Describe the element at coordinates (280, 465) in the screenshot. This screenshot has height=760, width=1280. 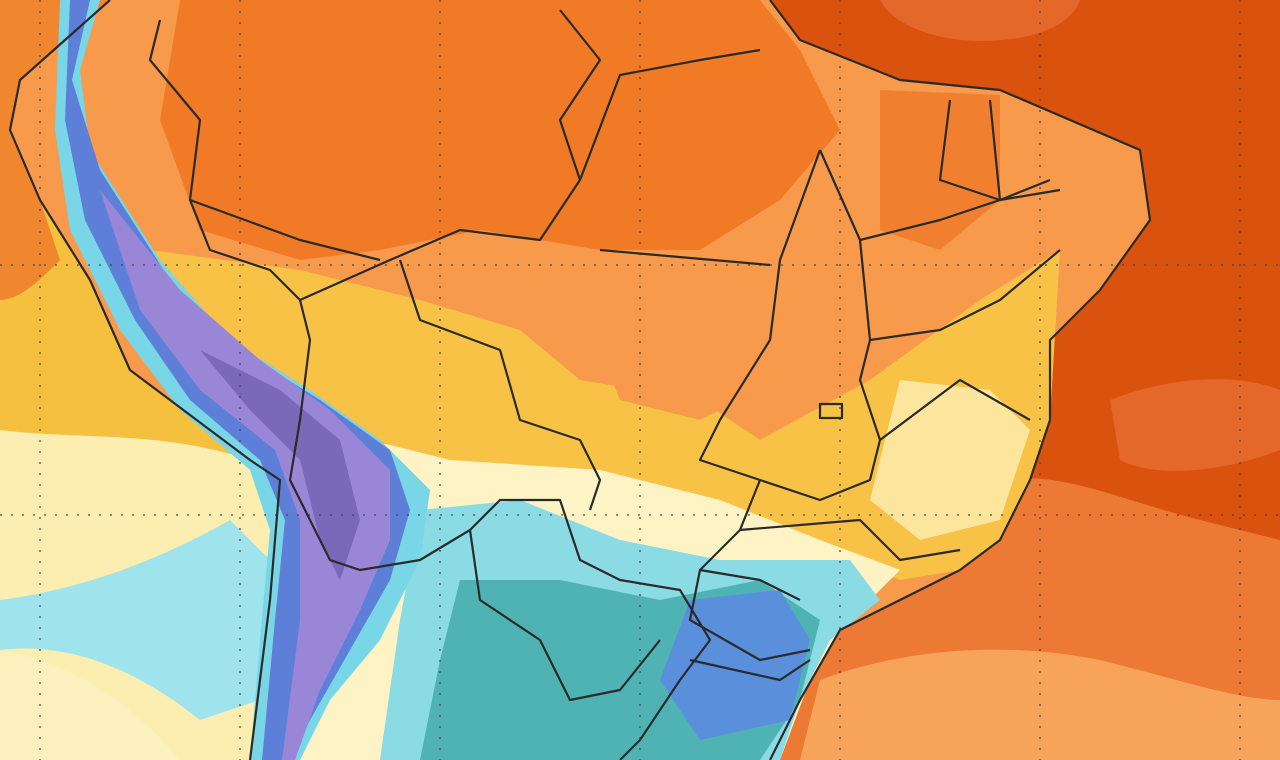
I see `andes-peaks` at that location.